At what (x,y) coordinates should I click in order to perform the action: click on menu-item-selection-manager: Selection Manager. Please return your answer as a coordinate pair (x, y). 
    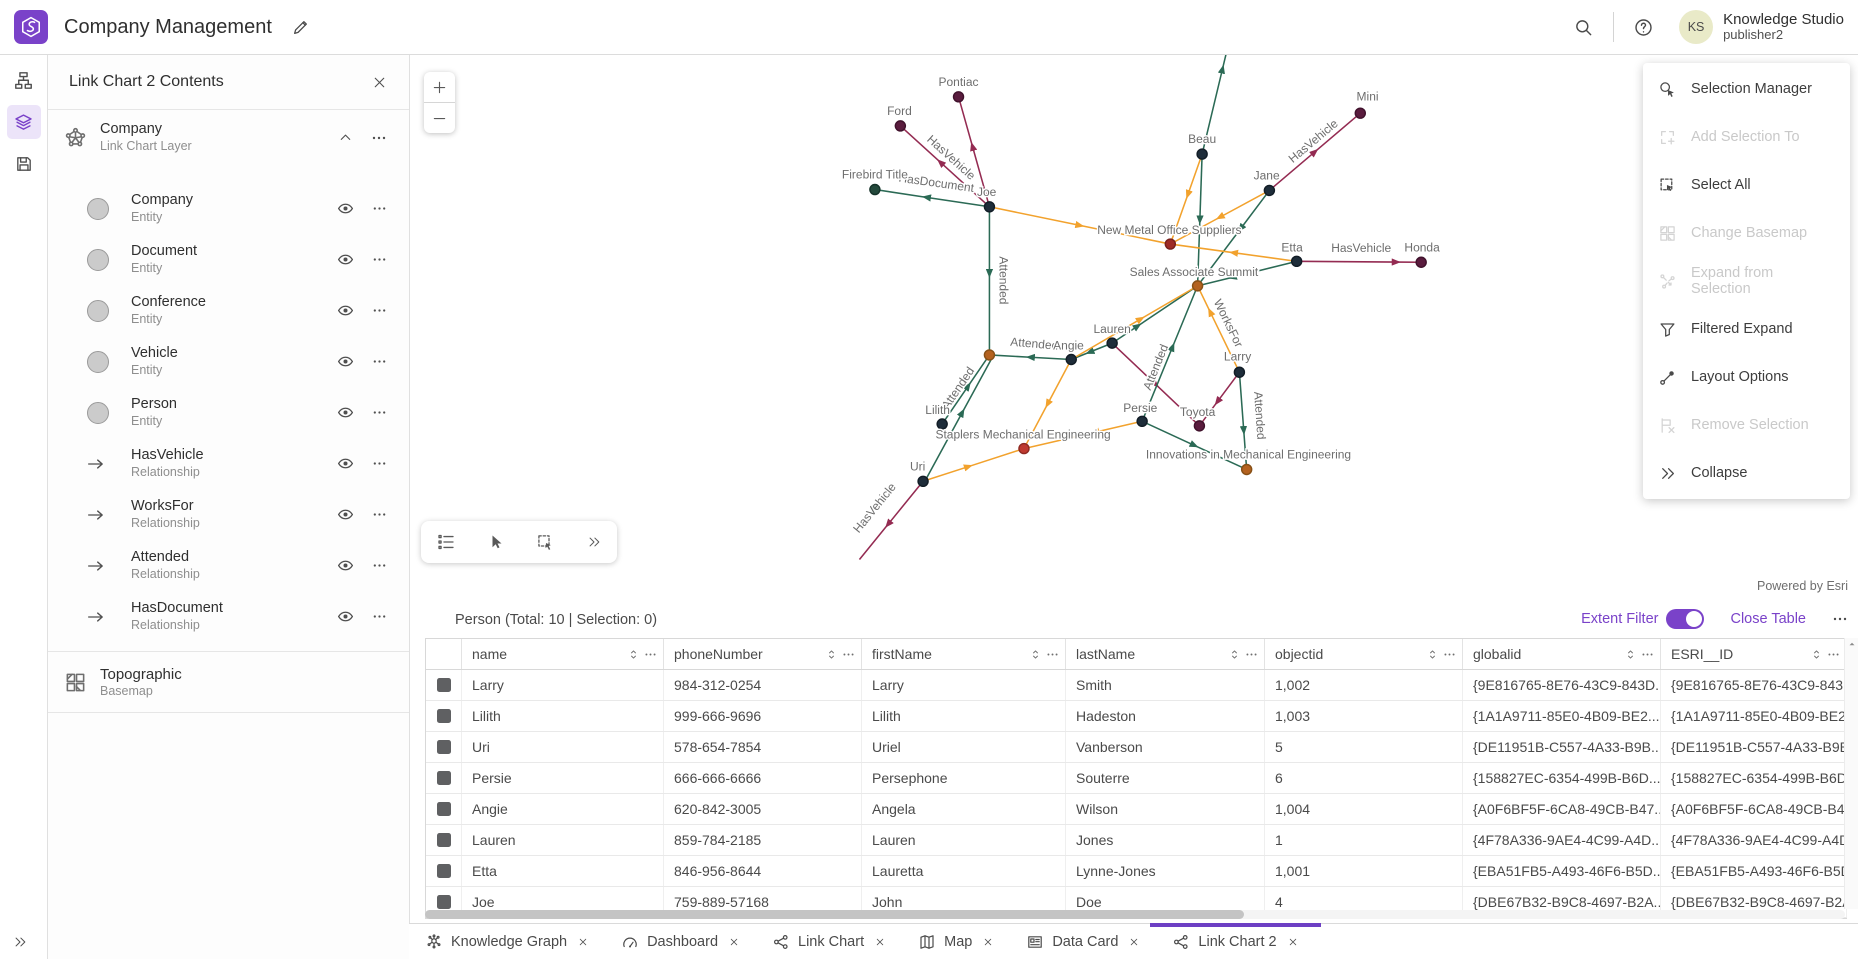
    Looking at the image, I should click on (1746, 89).